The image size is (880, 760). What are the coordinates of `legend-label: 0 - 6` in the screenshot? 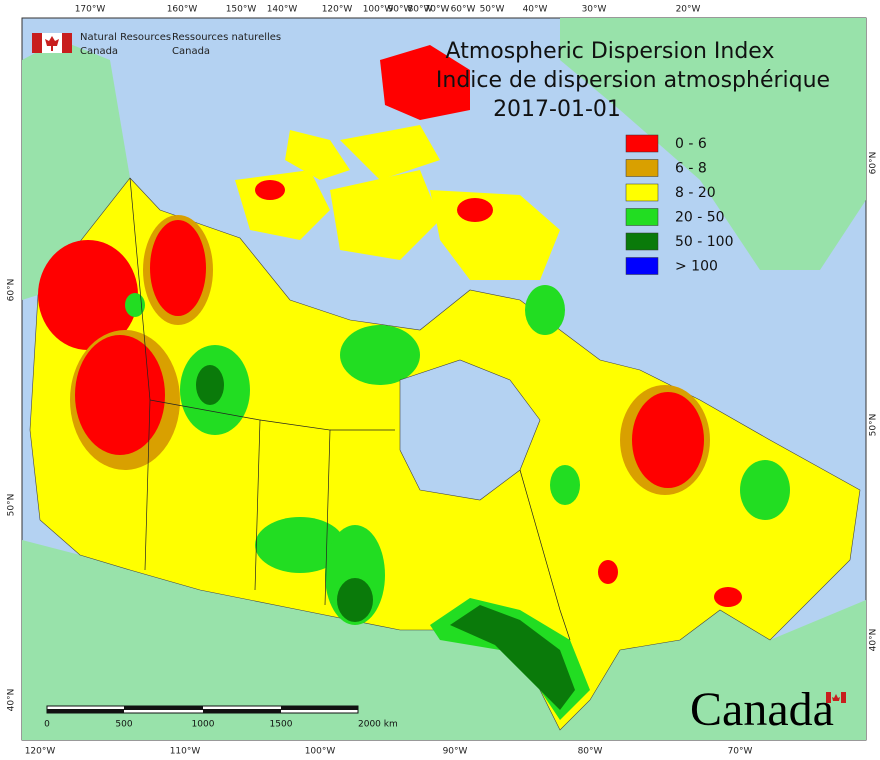 It's located at (691, 144).